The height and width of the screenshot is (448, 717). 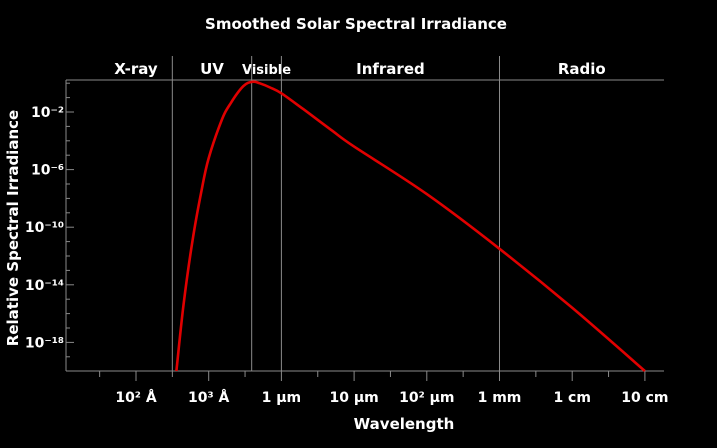 I want to click on x-tick-label: 10² Å, so click(x=135, y=397).